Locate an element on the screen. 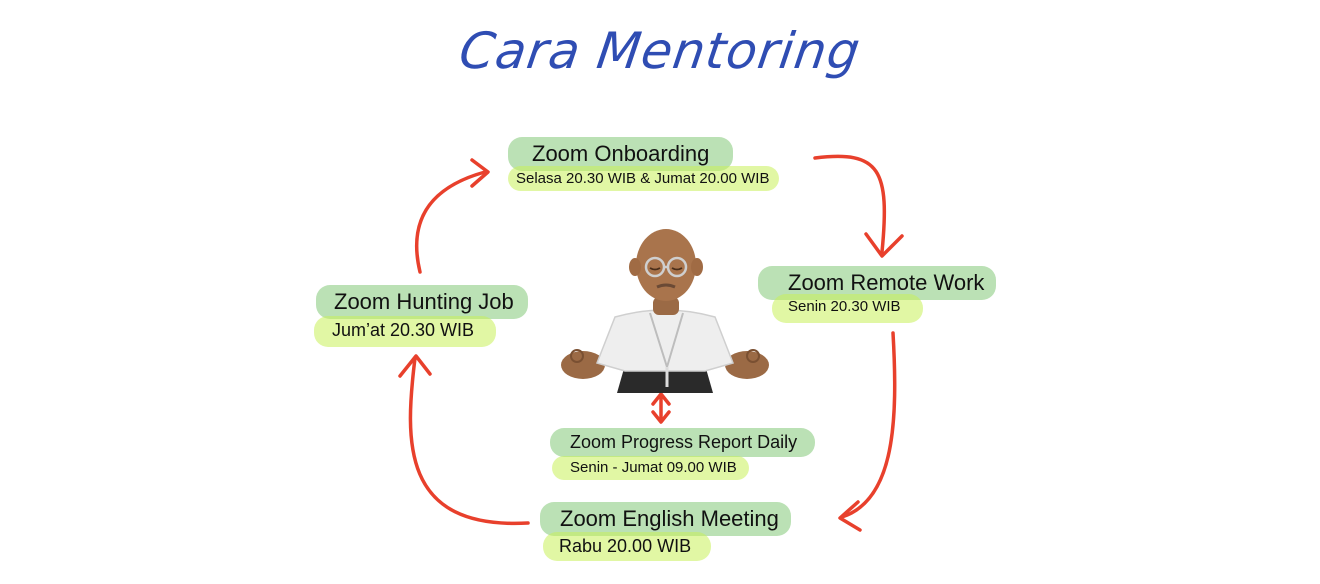 Image resolution: width=1320 pixels, height=584 pixels. arrow-hunting-to-onboarding is located at coordinates (450, 222).